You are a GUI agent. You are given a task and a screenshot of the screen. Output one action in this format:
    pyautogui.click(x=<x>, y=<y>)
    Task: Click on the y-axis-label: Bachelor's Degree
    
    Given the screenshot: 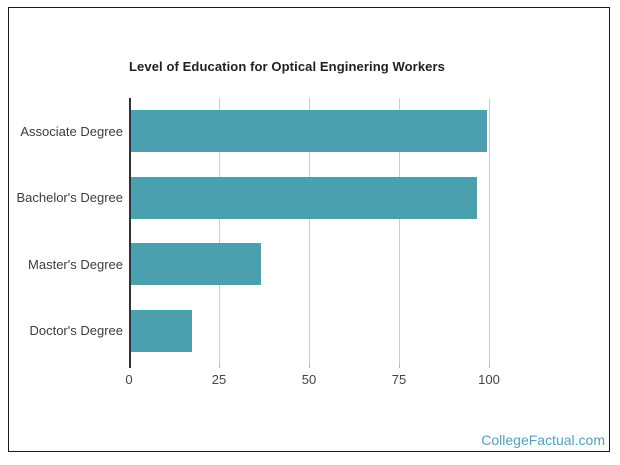 What is the action you would take?
    pyautogui.click(x=69, y=198)
    